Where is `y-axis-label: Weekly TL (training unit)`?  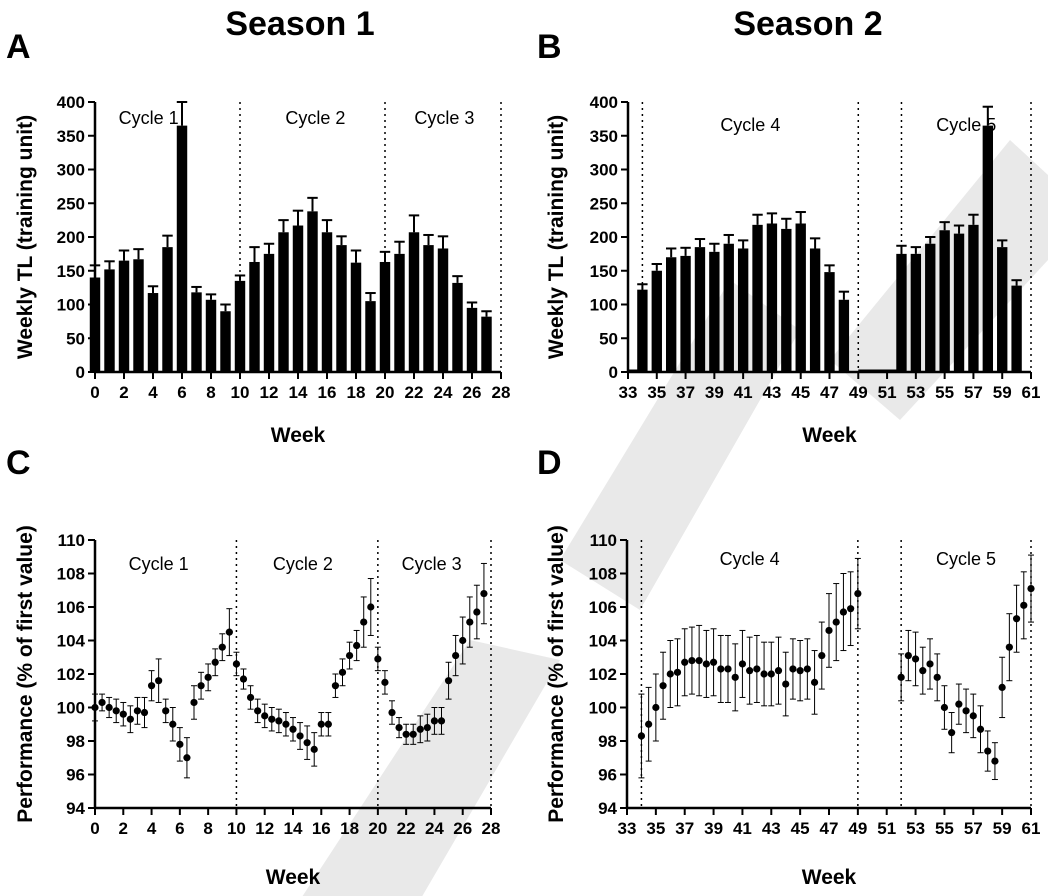
y-axis-label: Weekly TL (training unit) is located at coordinates (25, 237).